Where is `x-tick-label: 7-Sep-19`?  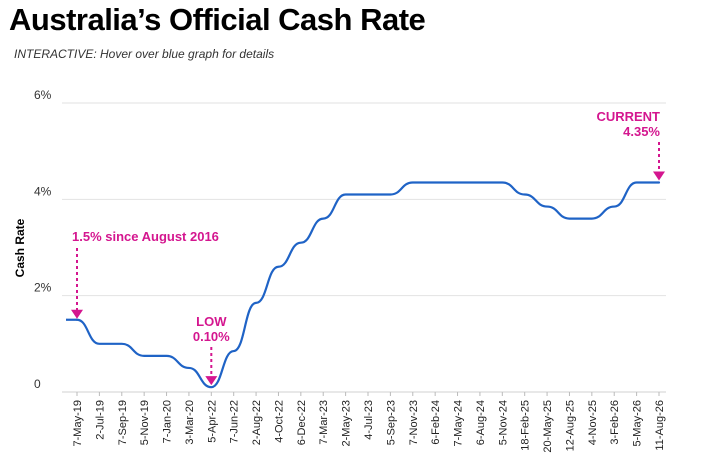 x-tick-label: 7-Sep-19 is located at coordinates (123, 422).